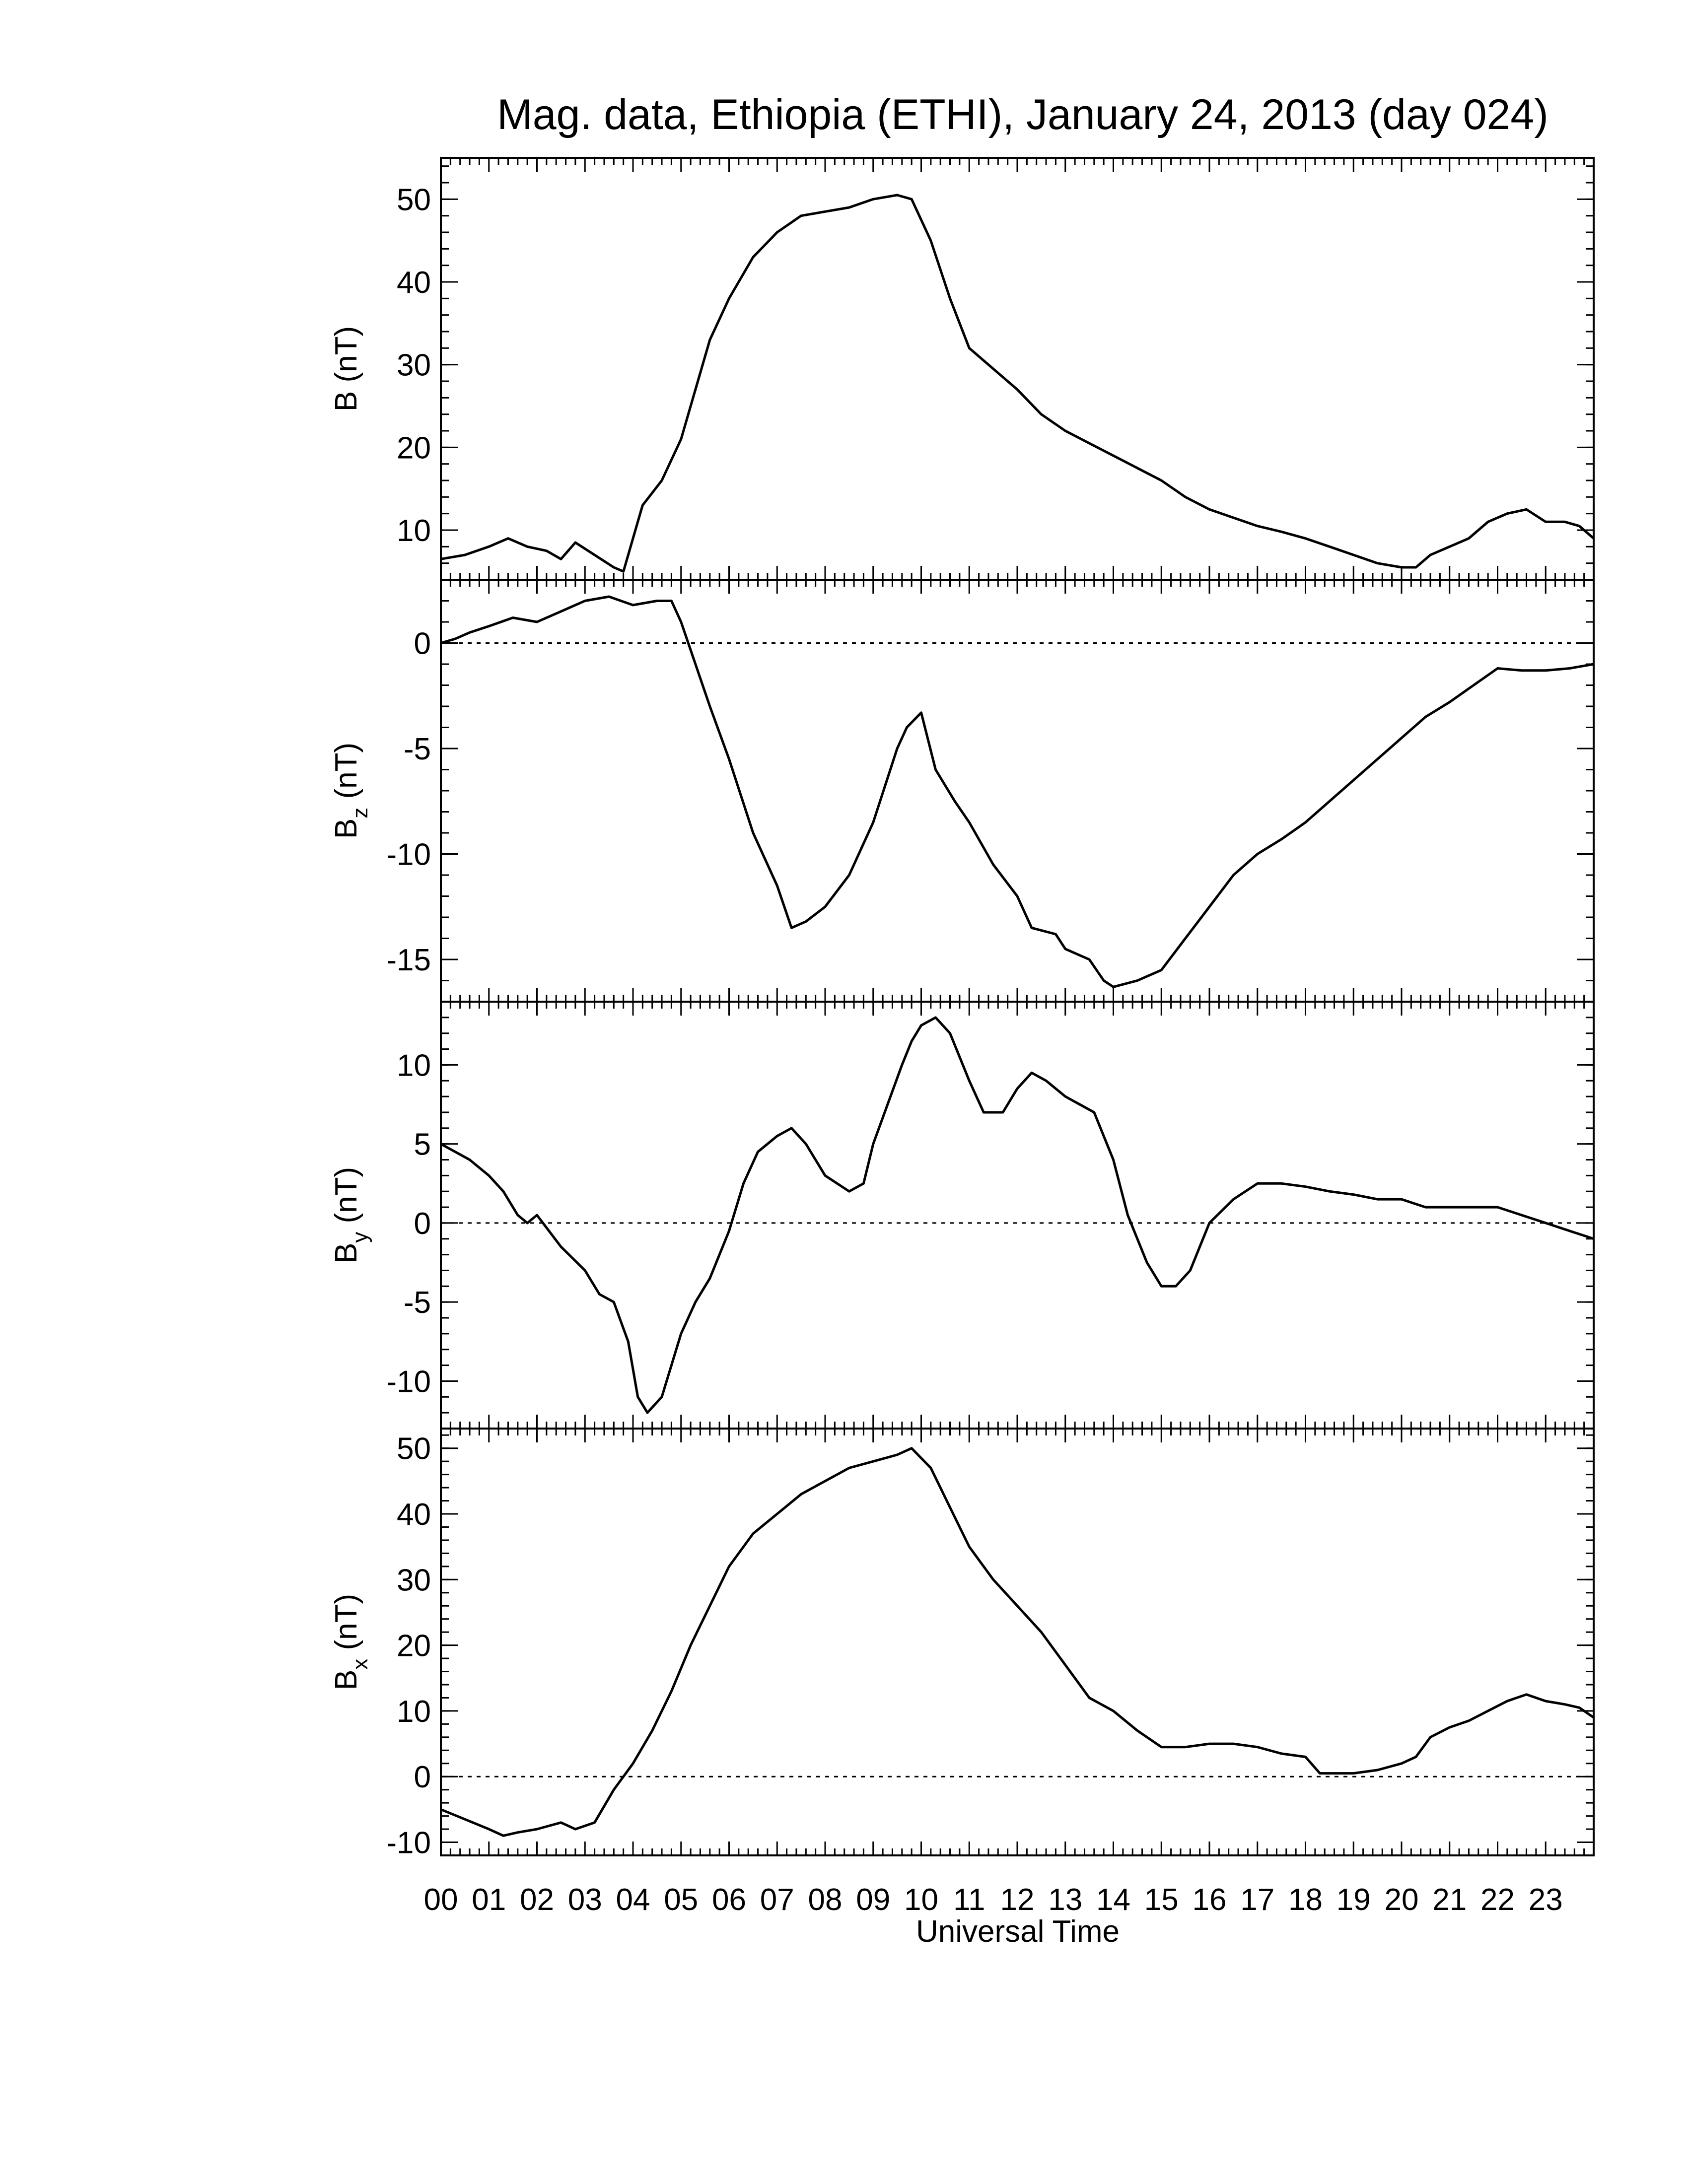  Describe the element at coordinates (1017, 383) in the screenshot. I see `series-line-B` at that location.